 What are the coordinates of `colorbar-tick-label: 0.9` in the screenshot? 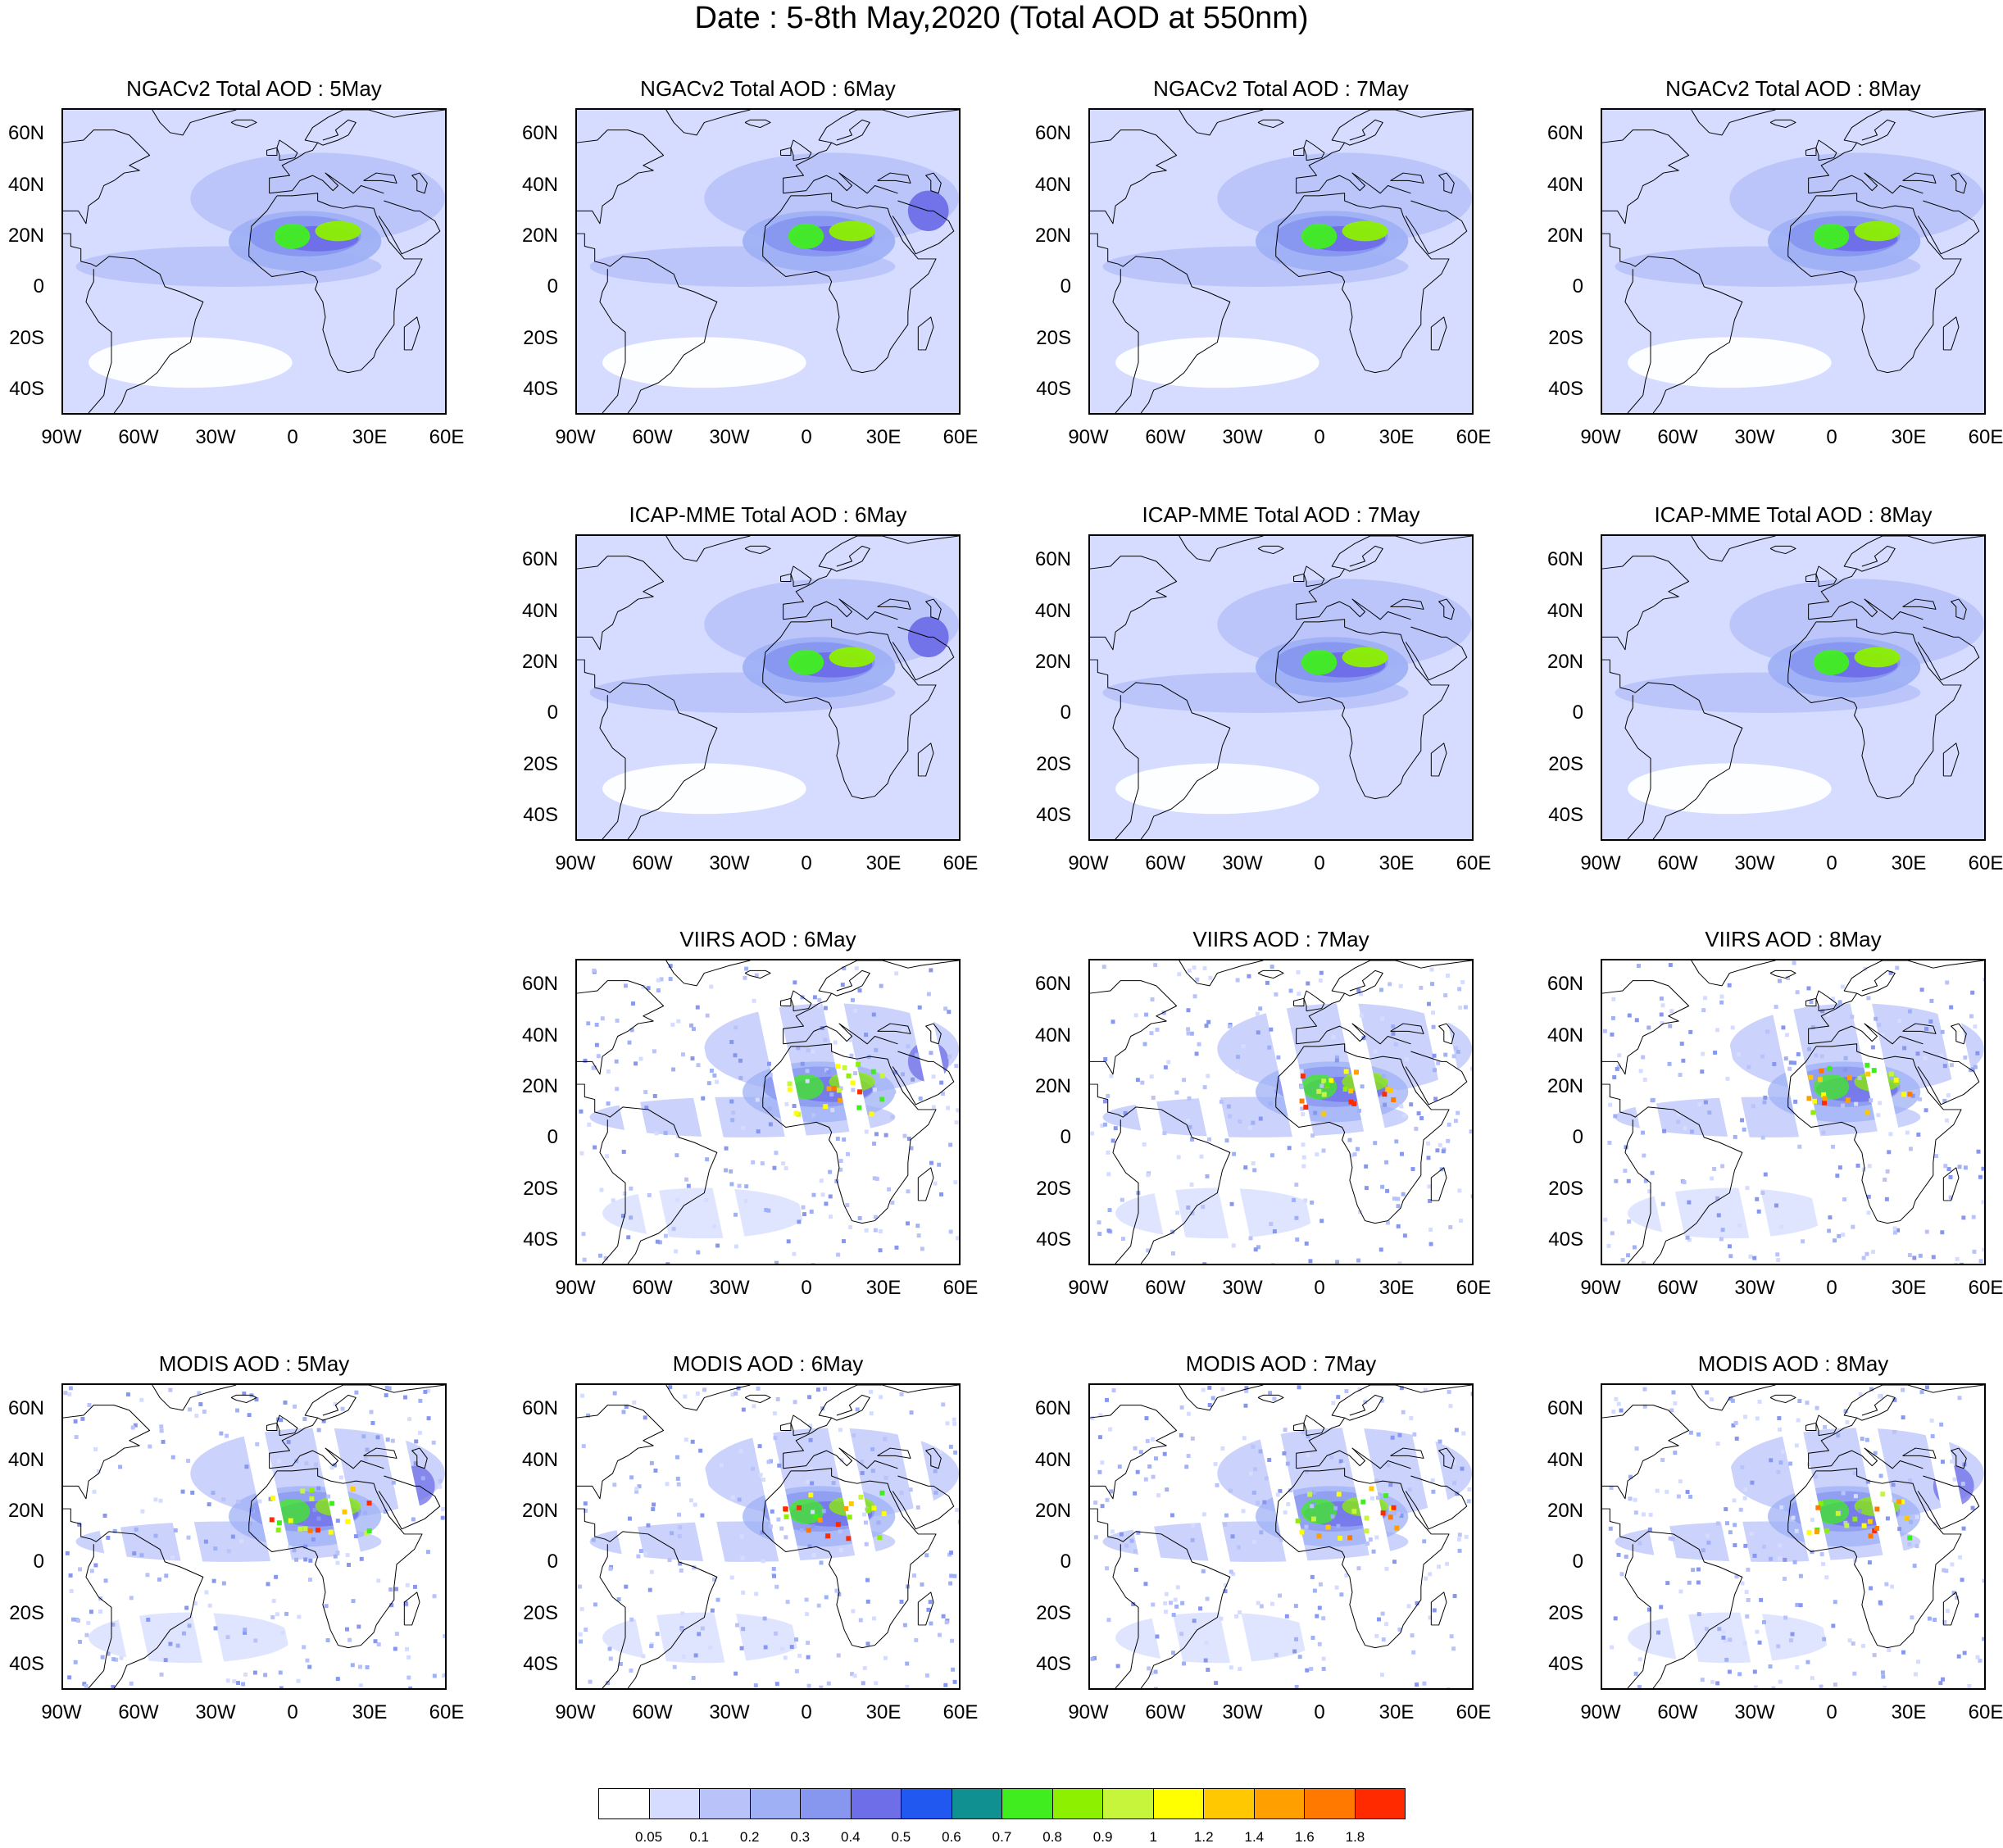 It's located at (1102, 1837).